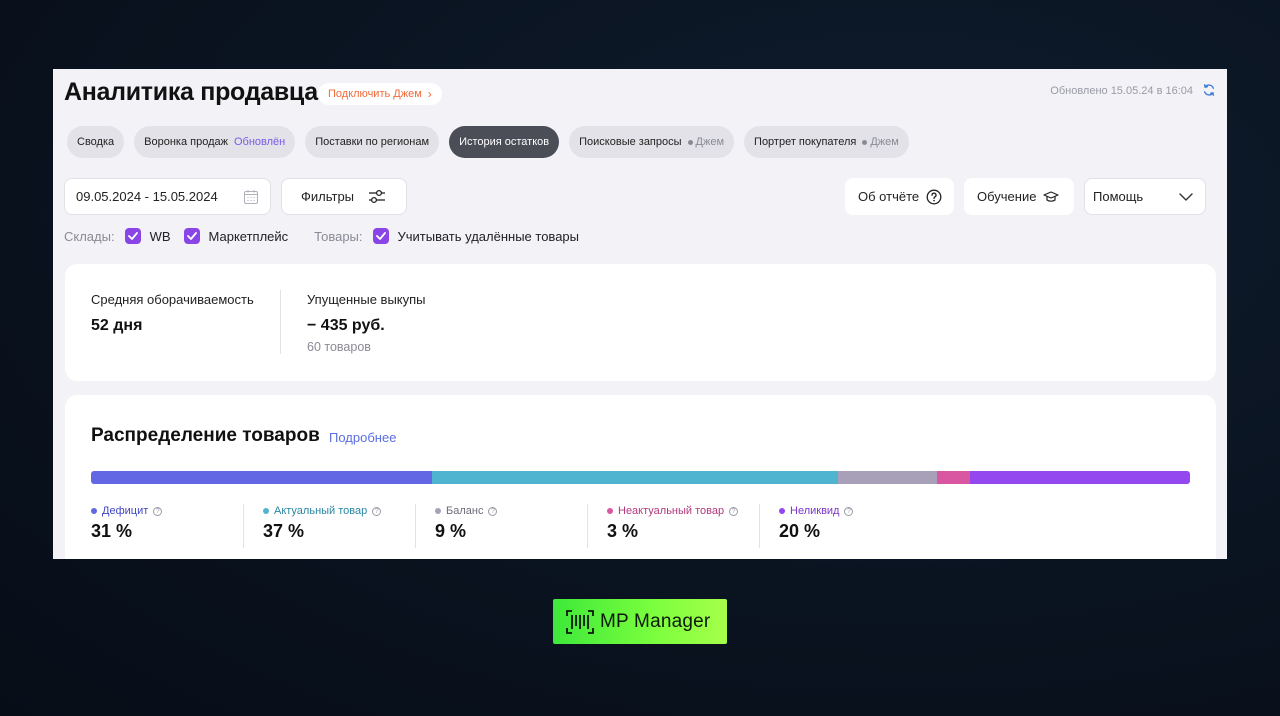 The width and height of the screenshot is (1280, 716). I want to click on dzhem-label: Джем, so click(710, 142).